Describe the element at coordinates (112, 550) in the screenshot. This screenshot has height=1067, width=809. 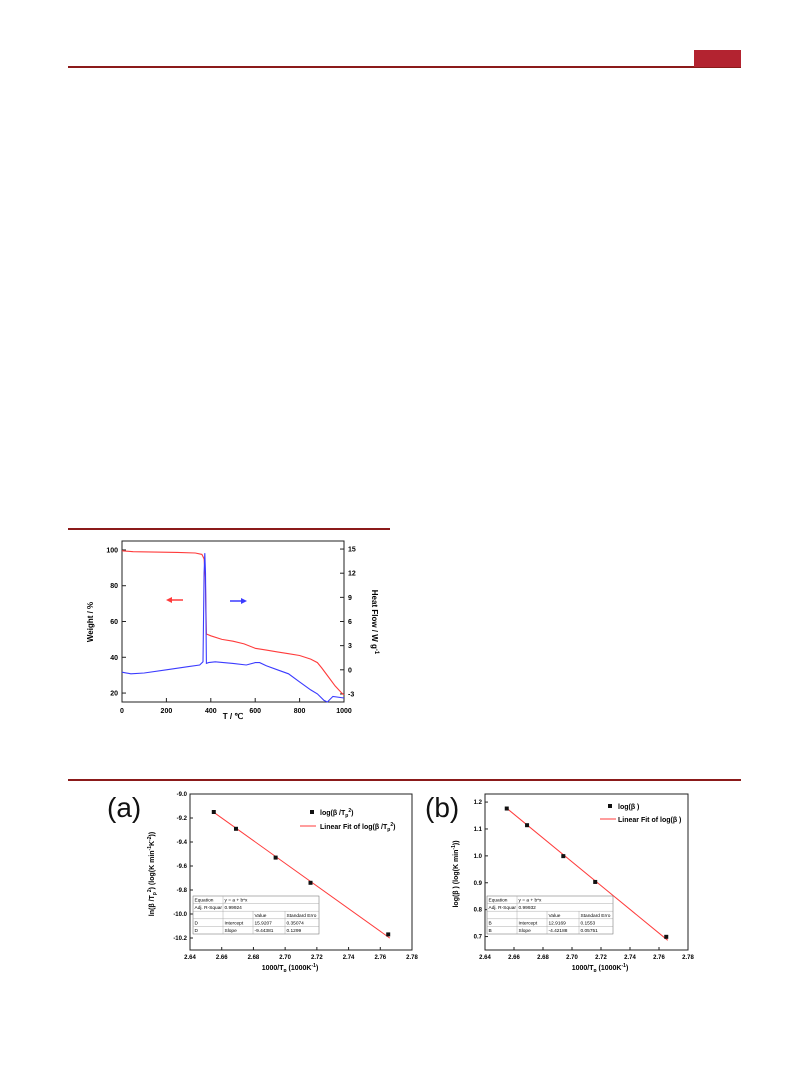
I see `tga-y-left-tick-label: 100` at that location.